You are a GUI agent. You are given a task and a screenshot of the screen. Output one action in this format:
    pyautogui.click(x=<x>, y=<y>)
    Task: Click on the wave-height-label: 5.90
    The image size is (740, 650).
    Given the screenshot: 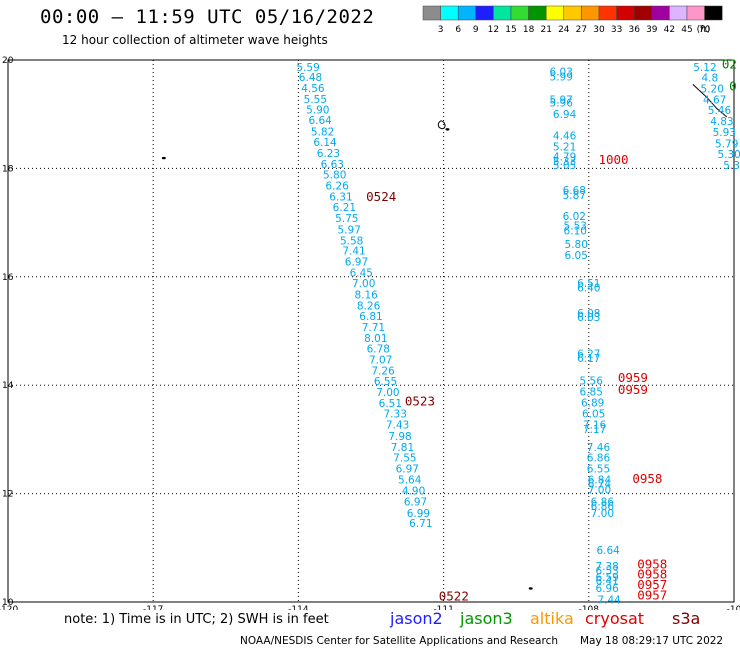 What is the action you would take?
    pyautogui.click(x=317, y=111)
    